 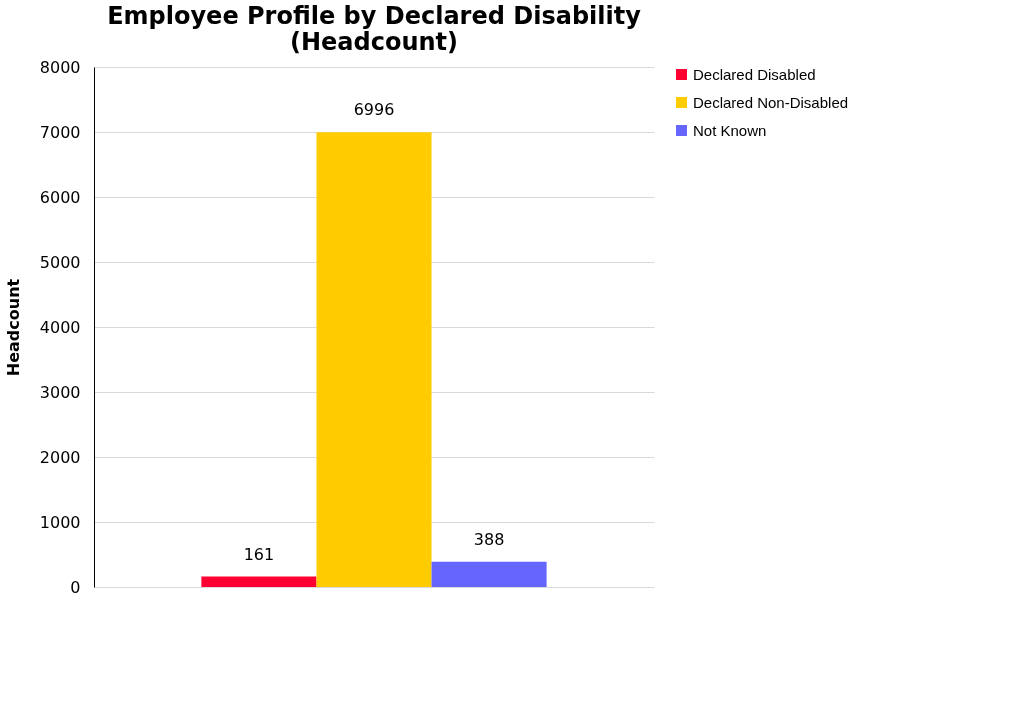 I want to click on legend-label: Declared Non-Disabled, so click(x=771, y=102).